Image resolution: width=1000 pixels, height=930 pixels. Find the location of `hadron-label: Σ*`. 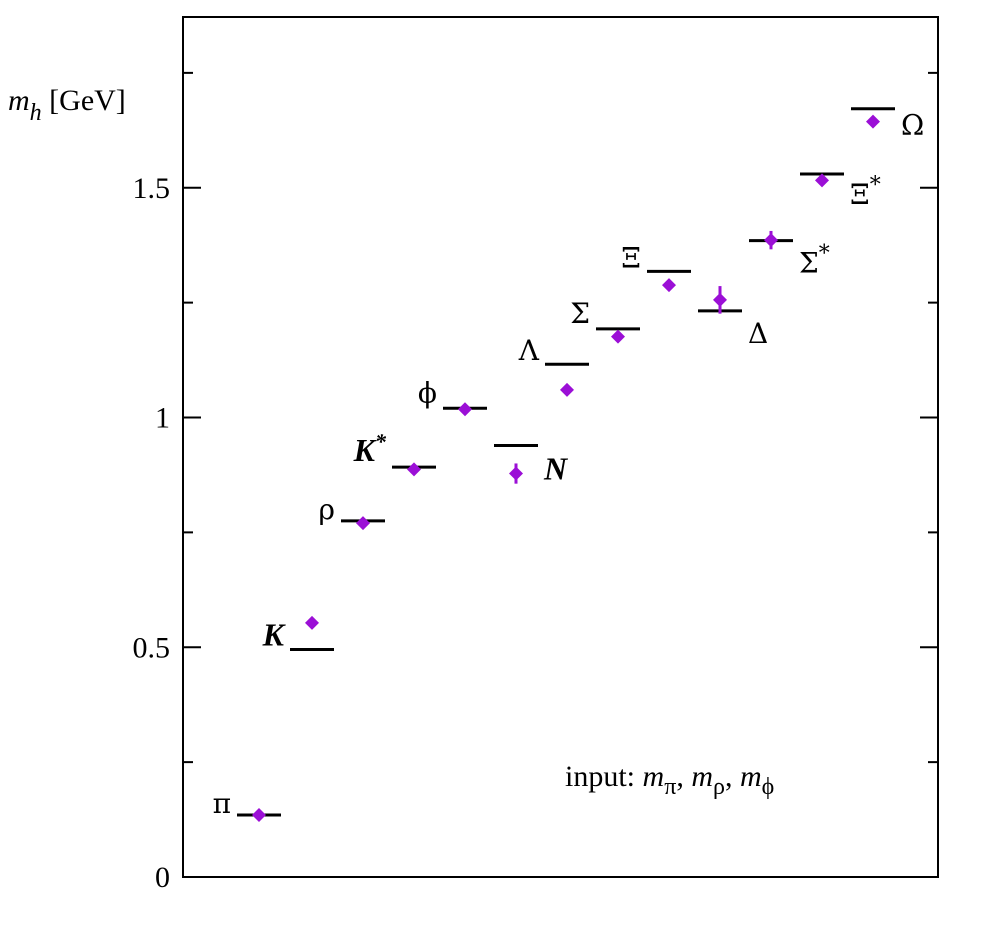

hadron-label: Σ* is located at coordinates (814, 261).